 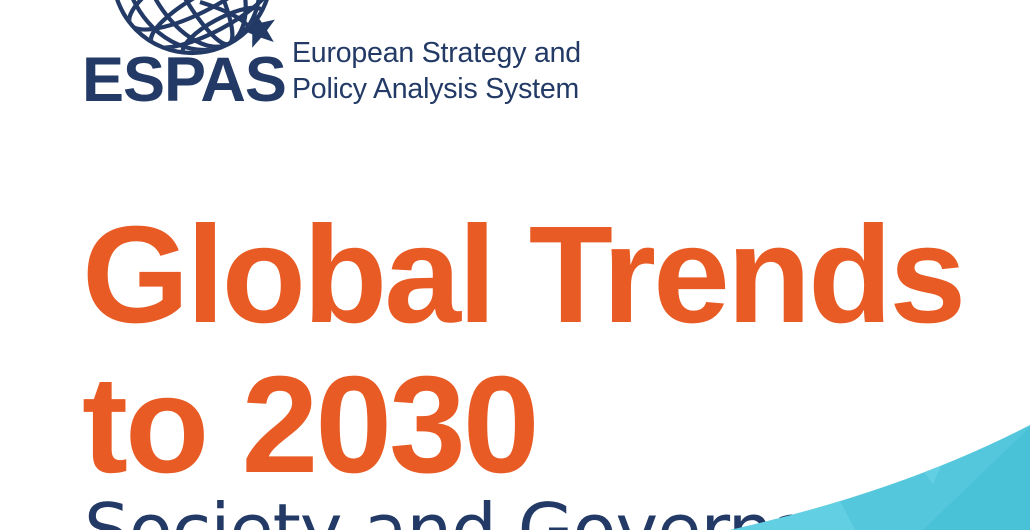 I want to click on decorative-globe-segment, so click(x=880, y=477).